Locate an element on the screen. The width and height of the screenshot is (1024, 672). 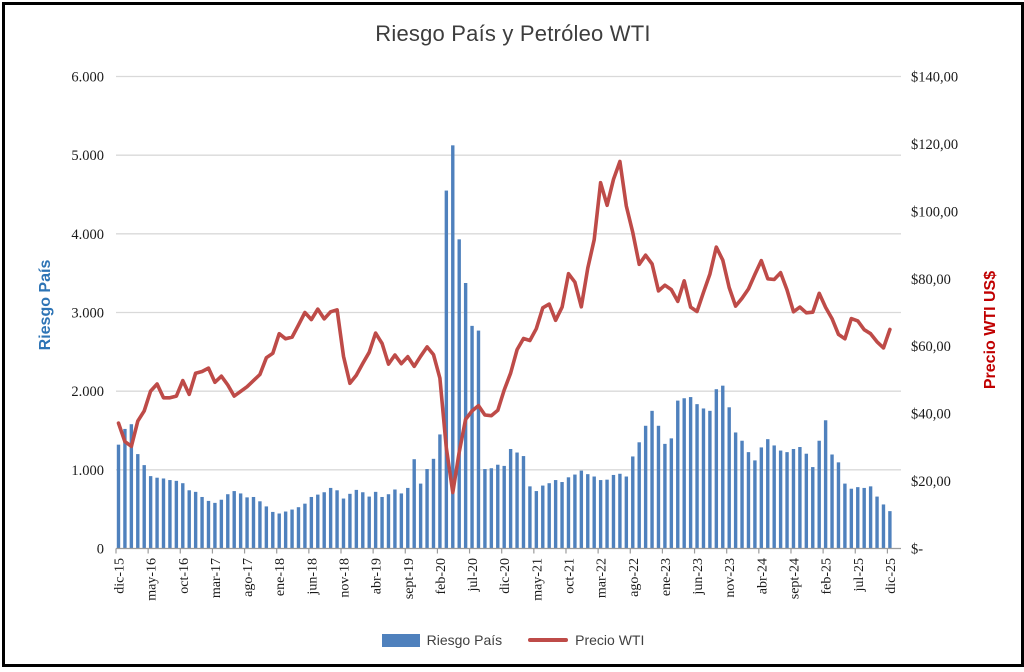
right-axis-tick-label: $100,00 is located at coordinates (934, 212).